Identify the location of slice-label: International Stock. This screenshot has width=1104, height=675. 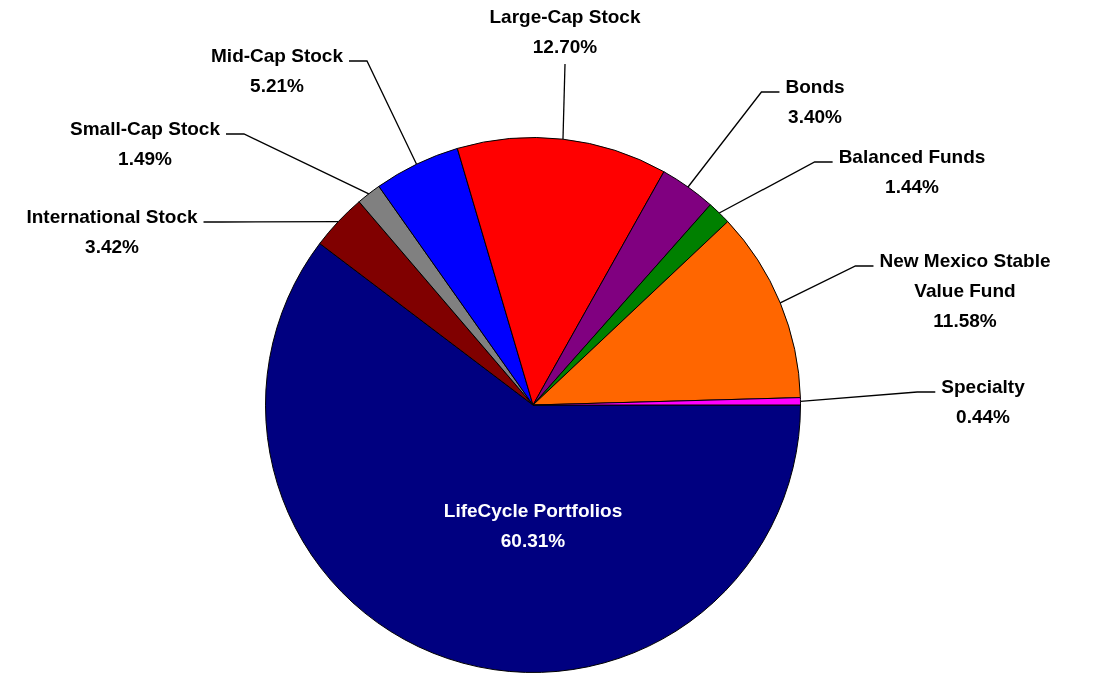
(112, 217).